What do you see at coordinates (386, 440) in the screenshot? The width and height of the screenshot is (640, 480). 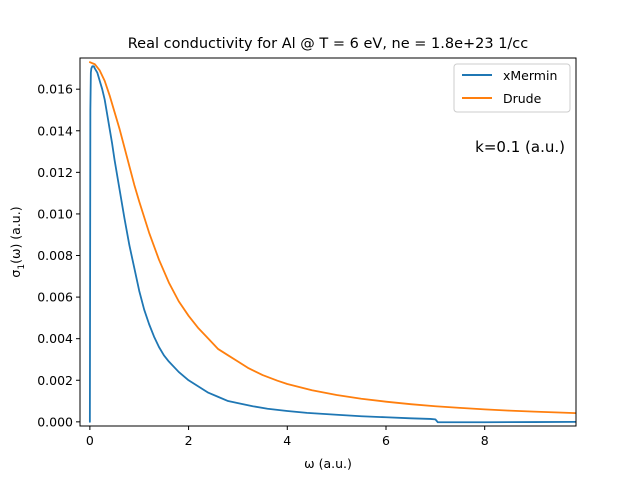 I see `x-tick-label: 6` at bounding box center [386, 440].